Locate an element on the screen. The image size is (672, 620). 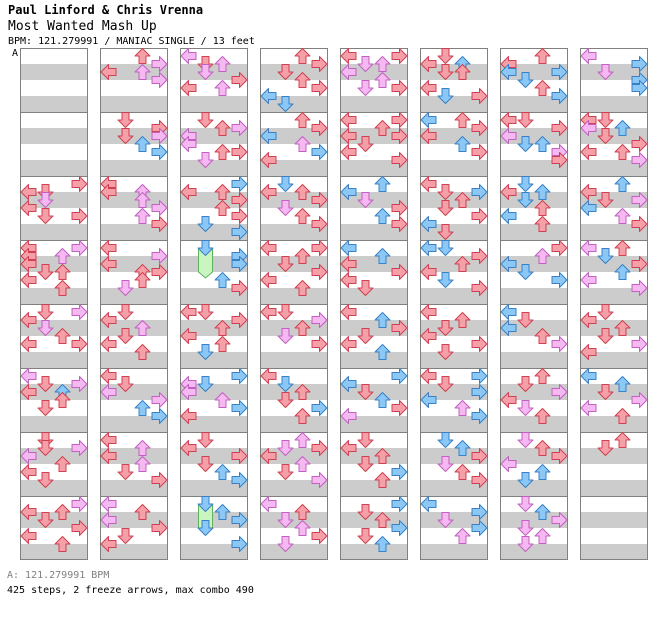
column-border is located at coordinates (454, 304).